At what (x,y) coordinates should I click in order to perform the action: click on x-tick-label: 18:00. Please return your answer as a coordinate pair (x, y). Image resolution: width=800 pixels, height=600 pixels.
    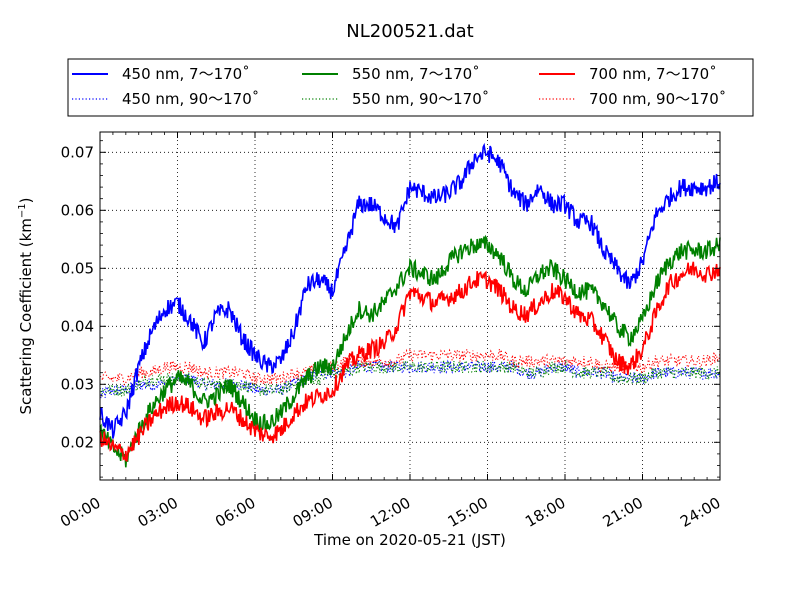
    Looking at the image, I should click on (545, 512).